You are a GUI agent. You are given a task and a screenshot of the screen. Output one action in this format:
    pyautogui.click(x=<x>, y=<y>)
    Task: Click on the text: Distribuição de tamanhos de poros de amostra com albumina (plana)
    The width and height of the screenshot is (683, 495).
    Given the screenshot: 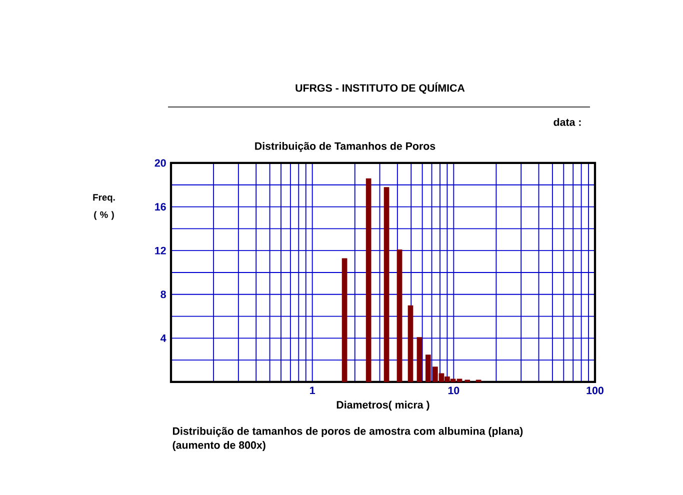 What is the action you would take?
    pyautogui.click(x=347, y=432)
    